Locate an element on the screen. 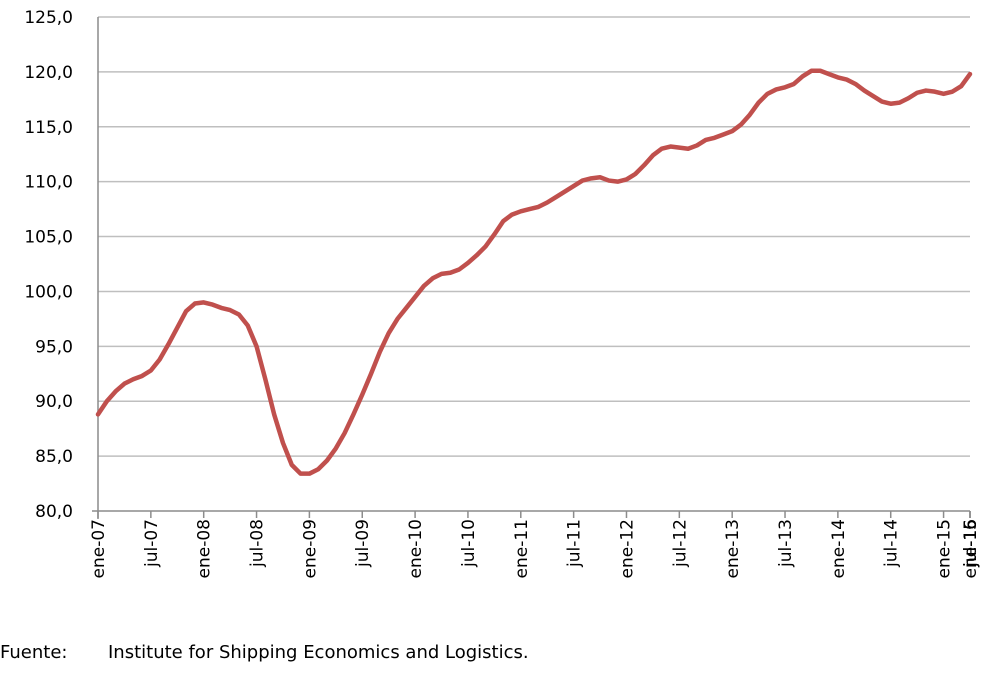 The height and width of the screenshot is (679, 1000). x-tick-label: jul-13 is located at coordinates (786, 543).